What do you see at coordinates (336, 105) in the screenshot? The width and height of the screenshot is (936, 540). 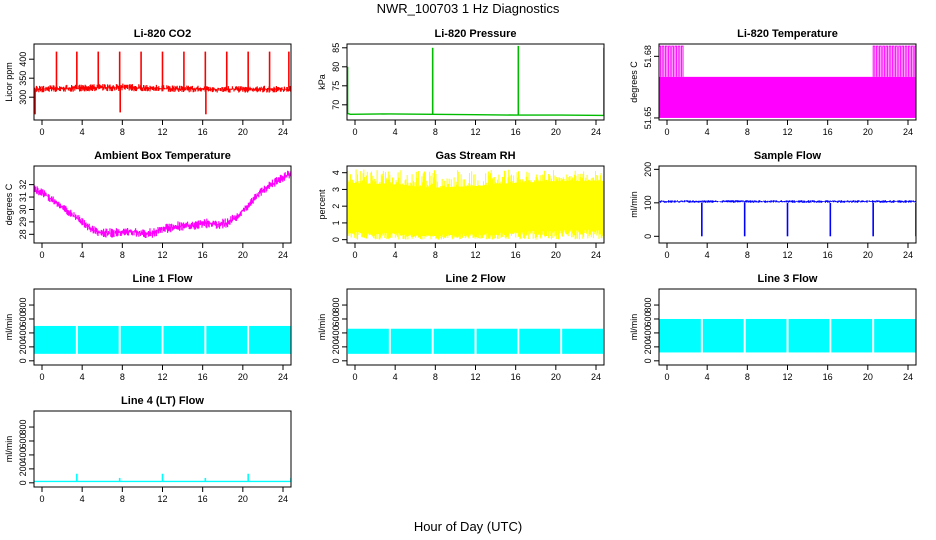 I see `y-tick-label: 70` at bounding box center [336, 105].